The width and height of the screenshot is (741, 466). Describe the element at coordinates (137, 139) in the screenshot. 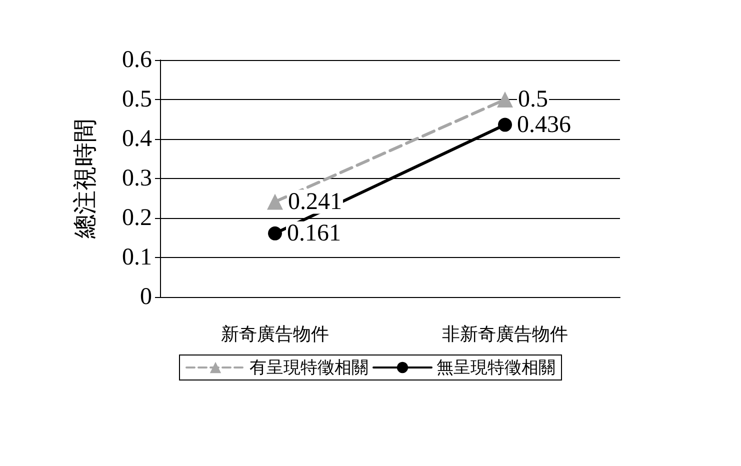

I see `y-tick-label: 0.4` at that location.